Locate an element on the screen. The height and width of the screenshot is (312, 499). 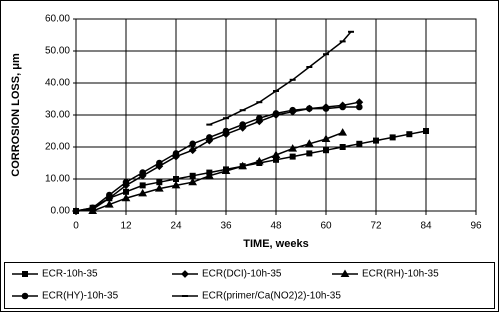
legend-label: ECR(HY)-10h-35 is located at coordinates (80, 296).